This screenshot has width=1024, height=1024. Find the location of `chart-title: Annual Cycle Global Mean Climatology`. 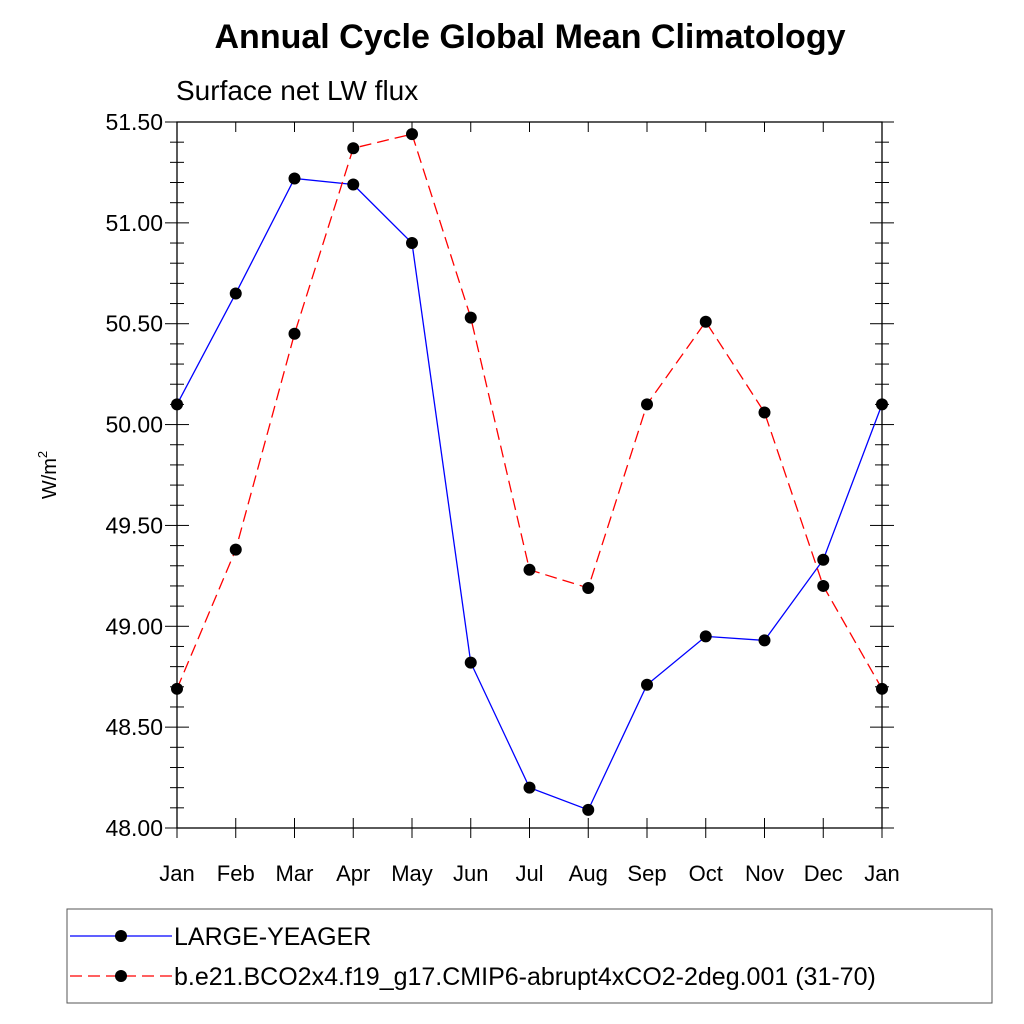

chart-title: Annual Cycle Global Mean Climatology is located at coordinates (530, 37).